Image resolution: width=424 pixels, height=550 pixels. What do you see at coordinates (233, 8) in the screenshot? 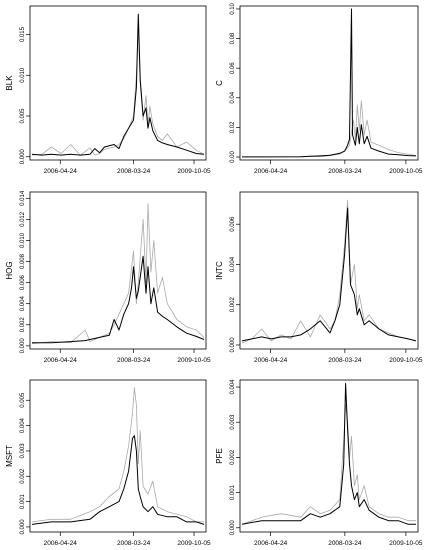
I see `y-tick-label: 0.10` at bounding box center [233, 8].